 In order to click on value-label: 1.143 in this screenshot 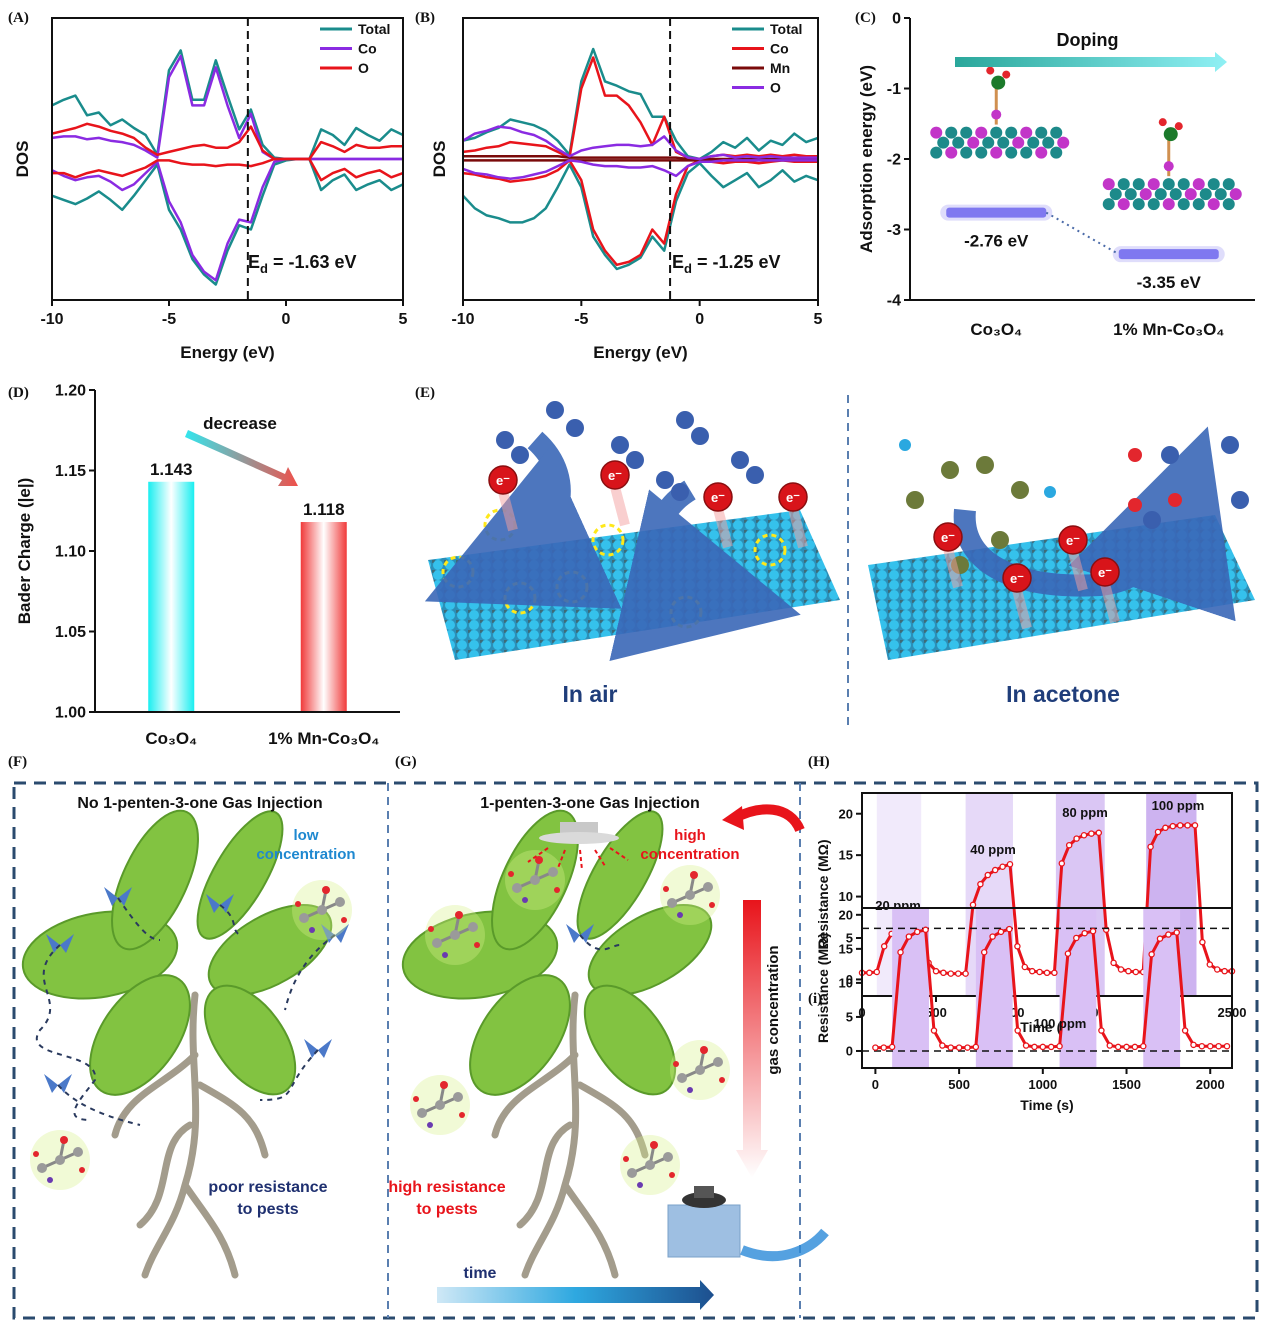, I will do `click(171, 469)`.